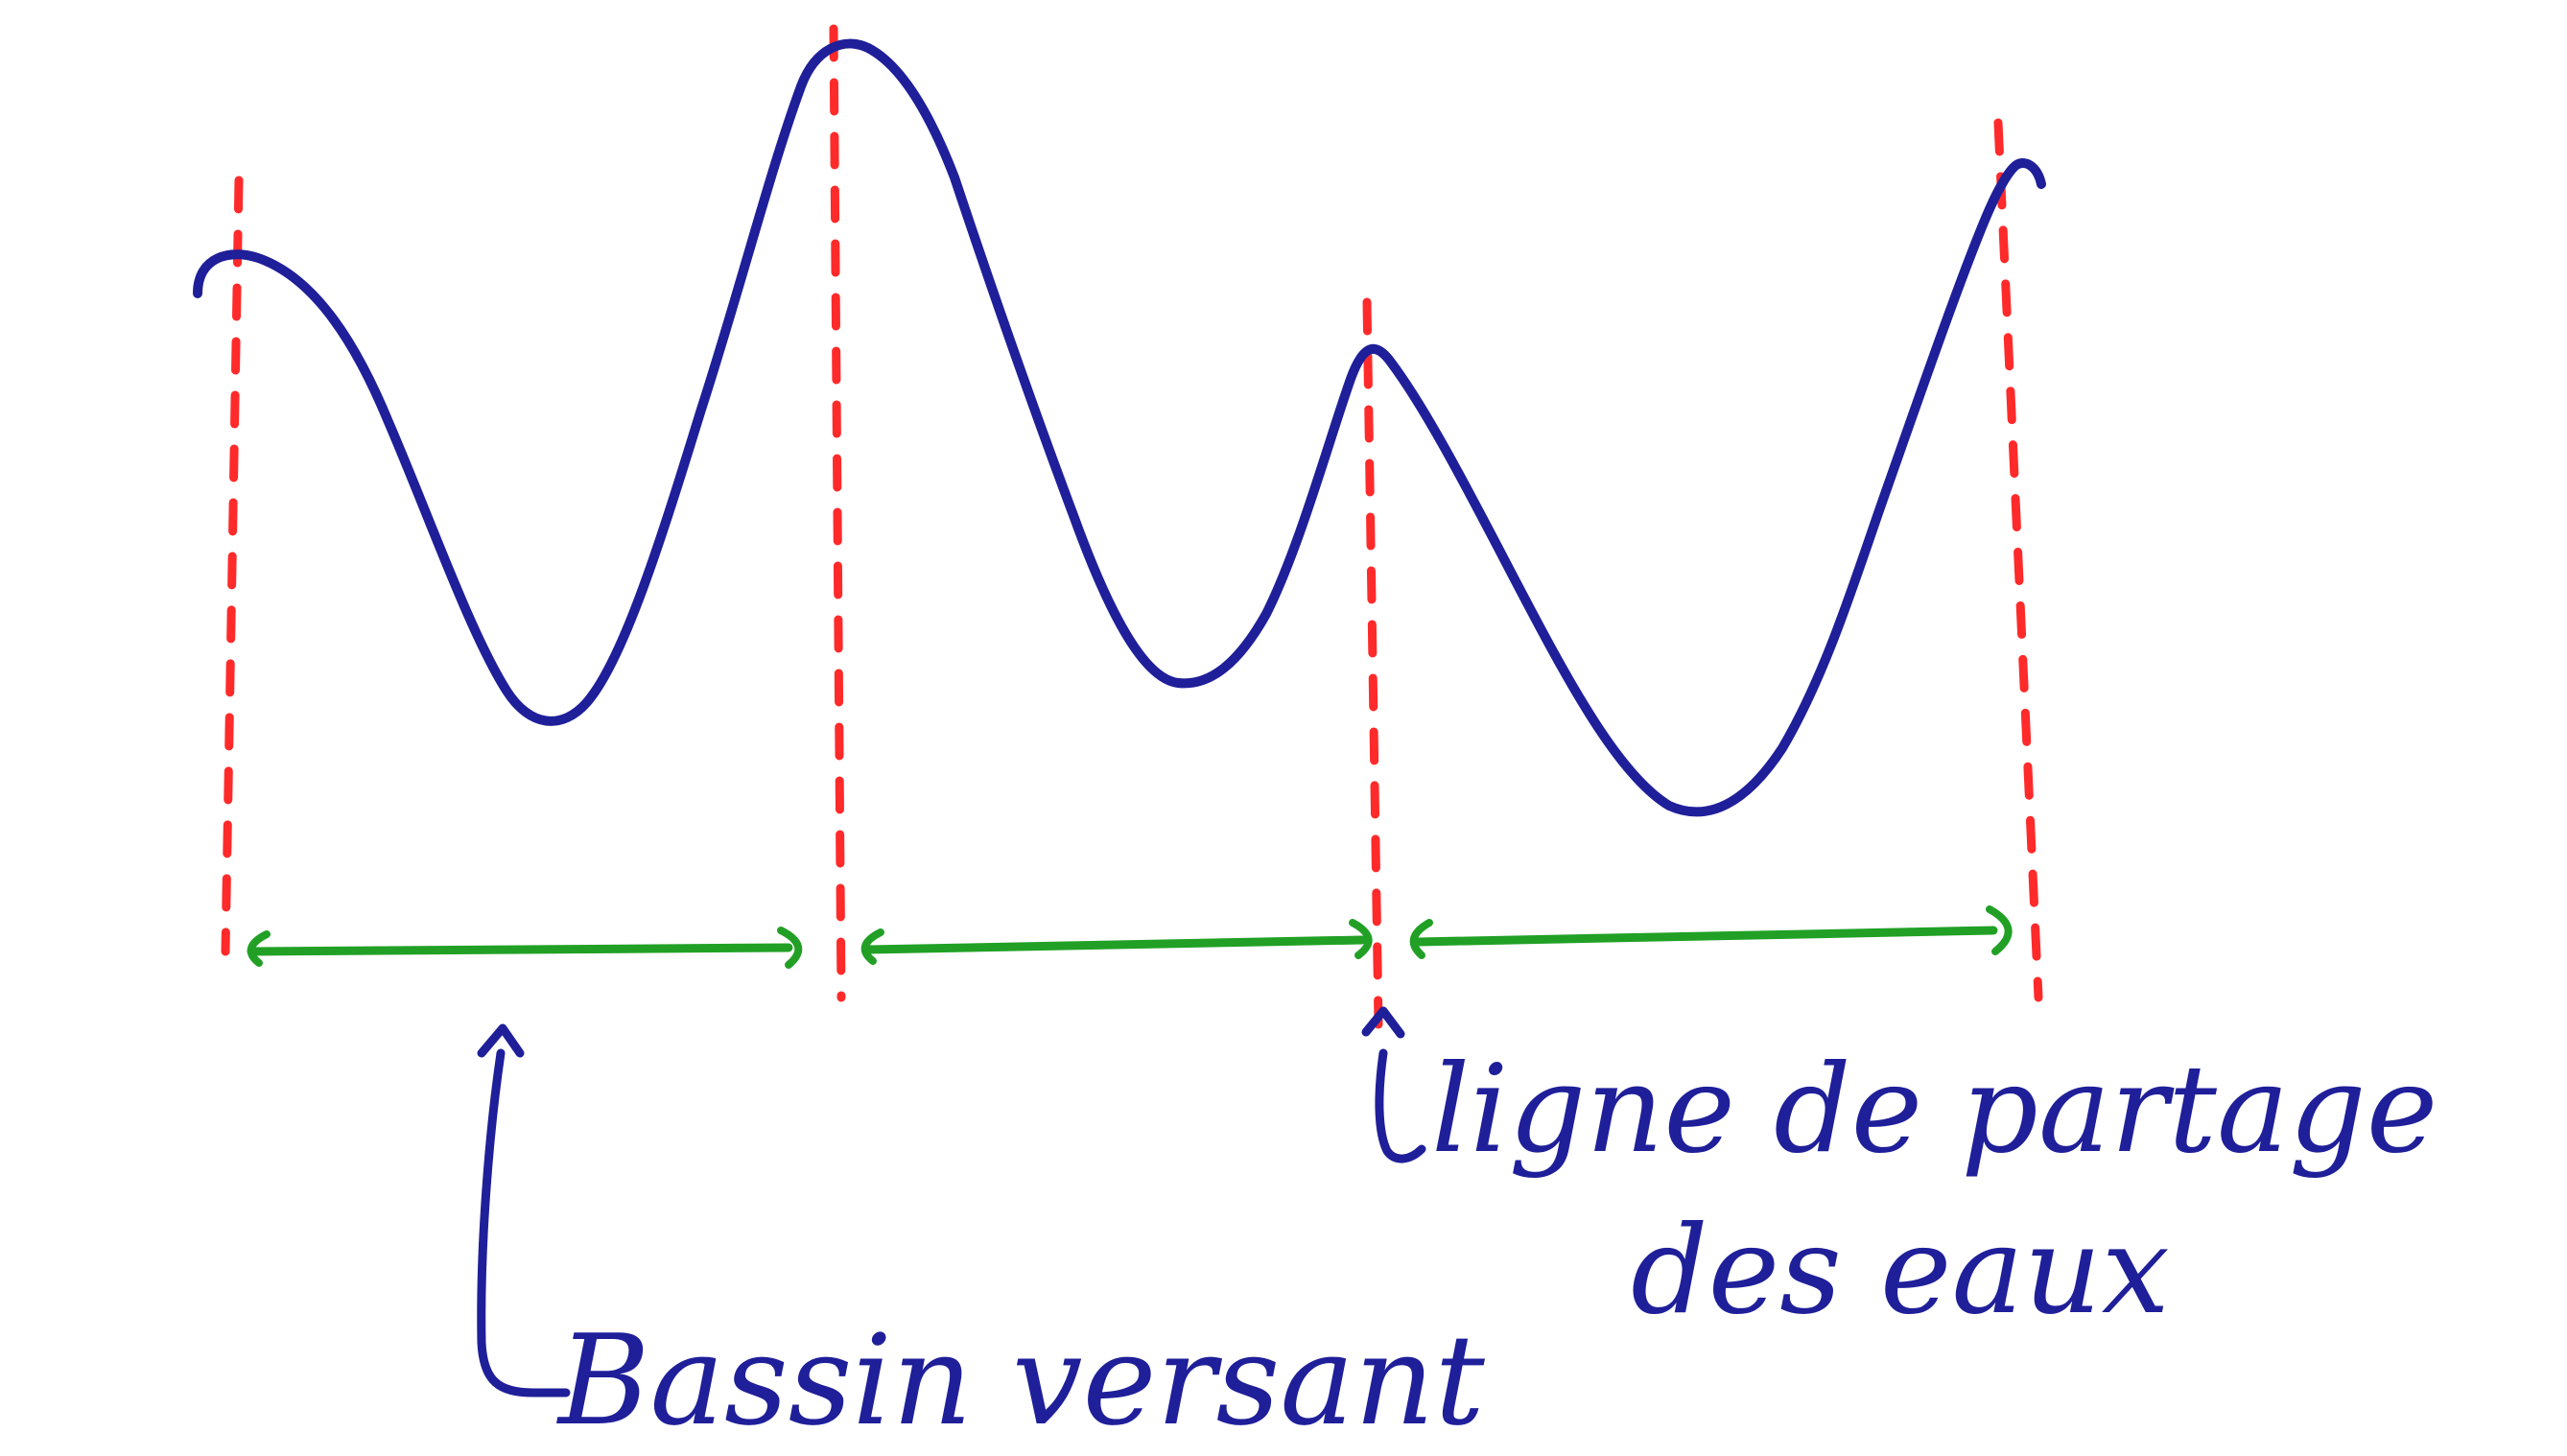  I want to click on divide-pointer-head, so click(1383, 1023).